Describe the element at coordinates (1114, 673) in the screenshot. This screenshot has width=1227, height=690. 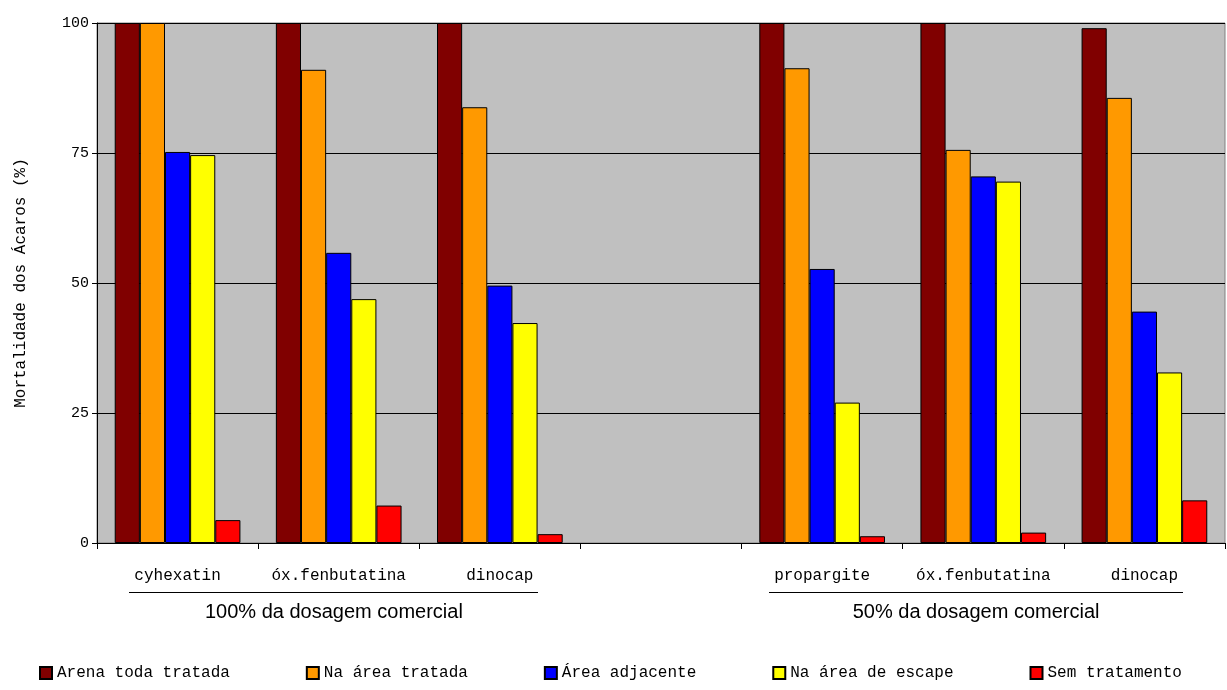
I see `legend-label: Sem tratamento` at that location.